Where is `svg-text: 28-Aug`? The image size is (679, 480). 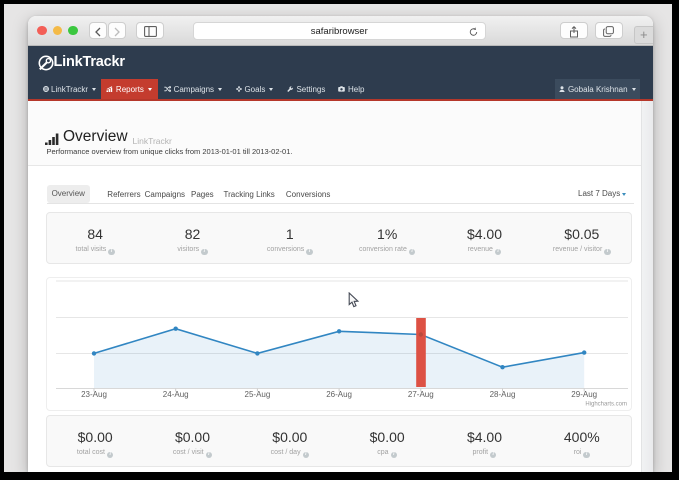
svg-text: 28-Aug is located at coordinates (502, 394).